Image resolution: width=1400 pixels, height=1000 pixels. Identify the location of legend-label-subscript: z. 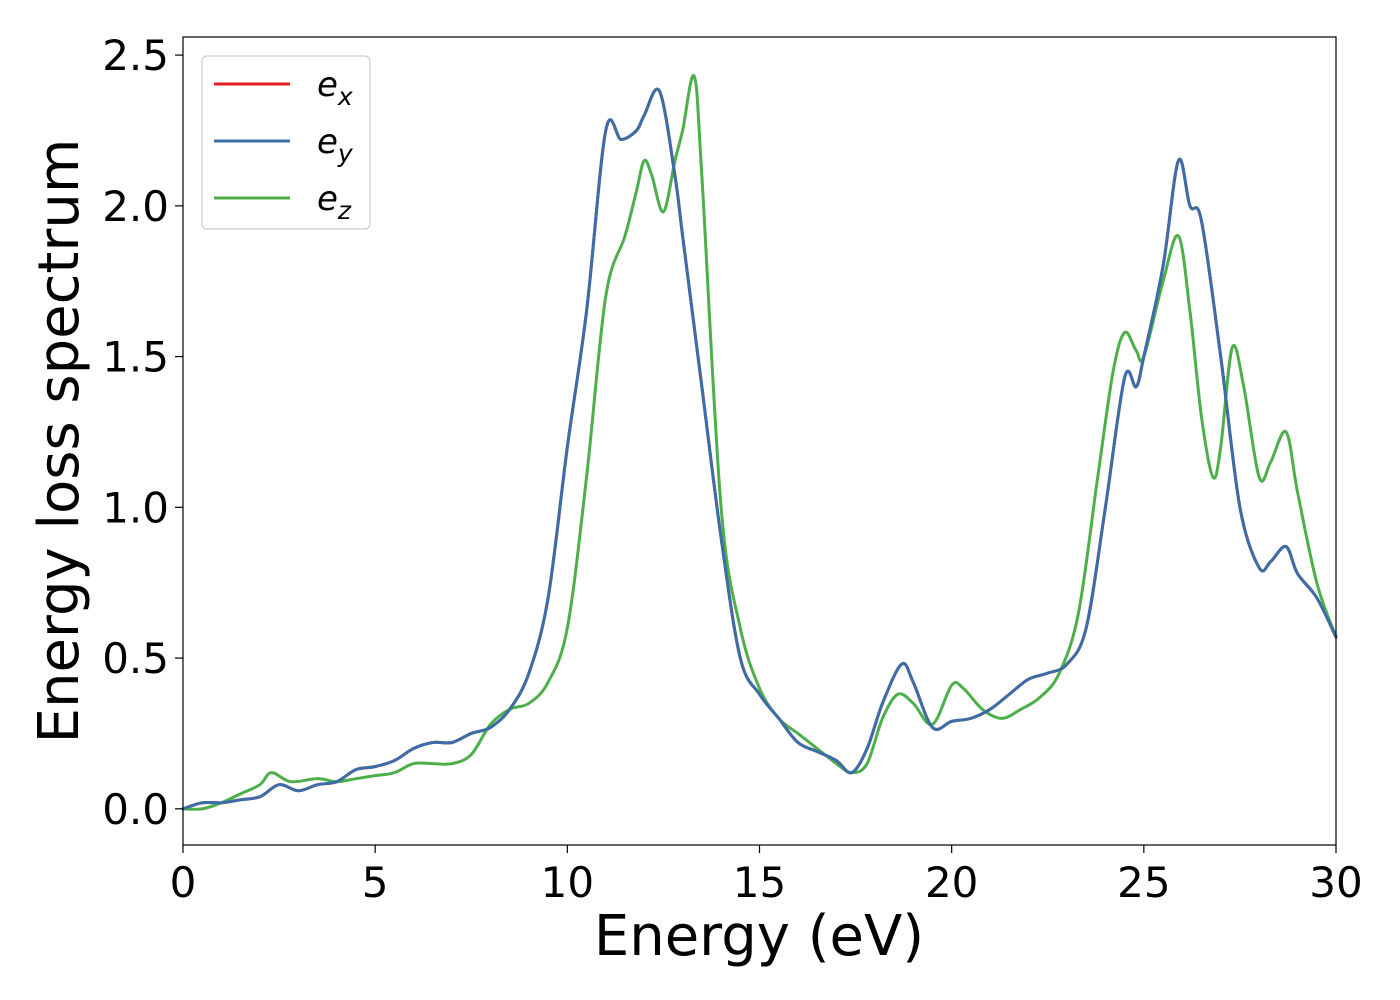
(344, 210).